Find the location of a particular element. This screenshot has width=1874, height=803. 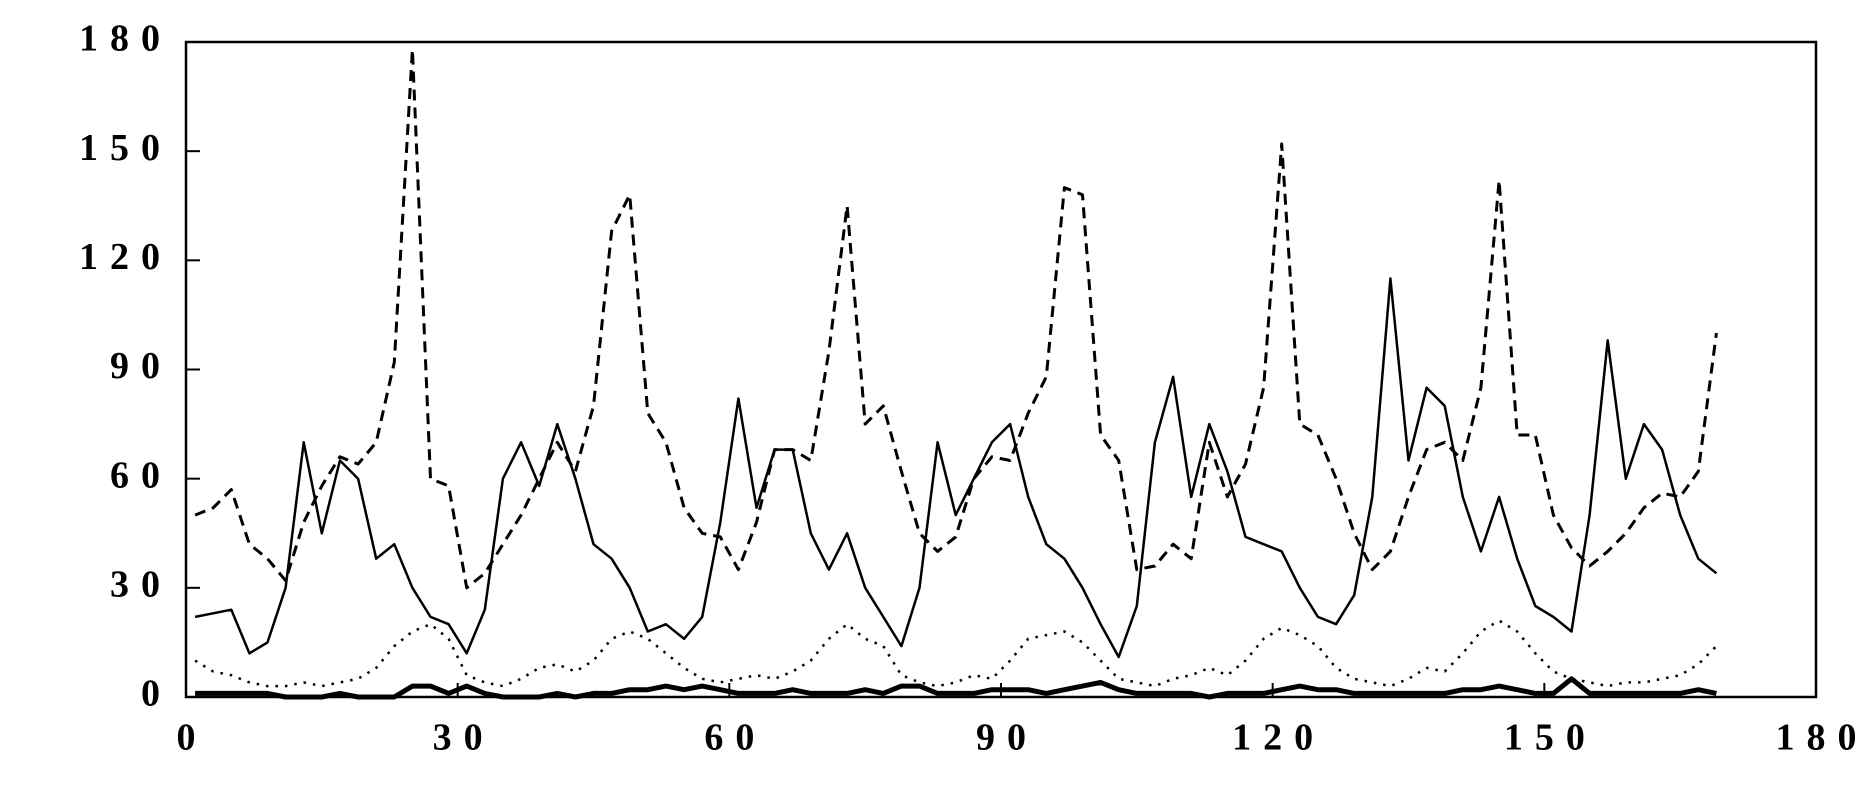

y-tick-label: 60 is located at coordinates (141, 475).